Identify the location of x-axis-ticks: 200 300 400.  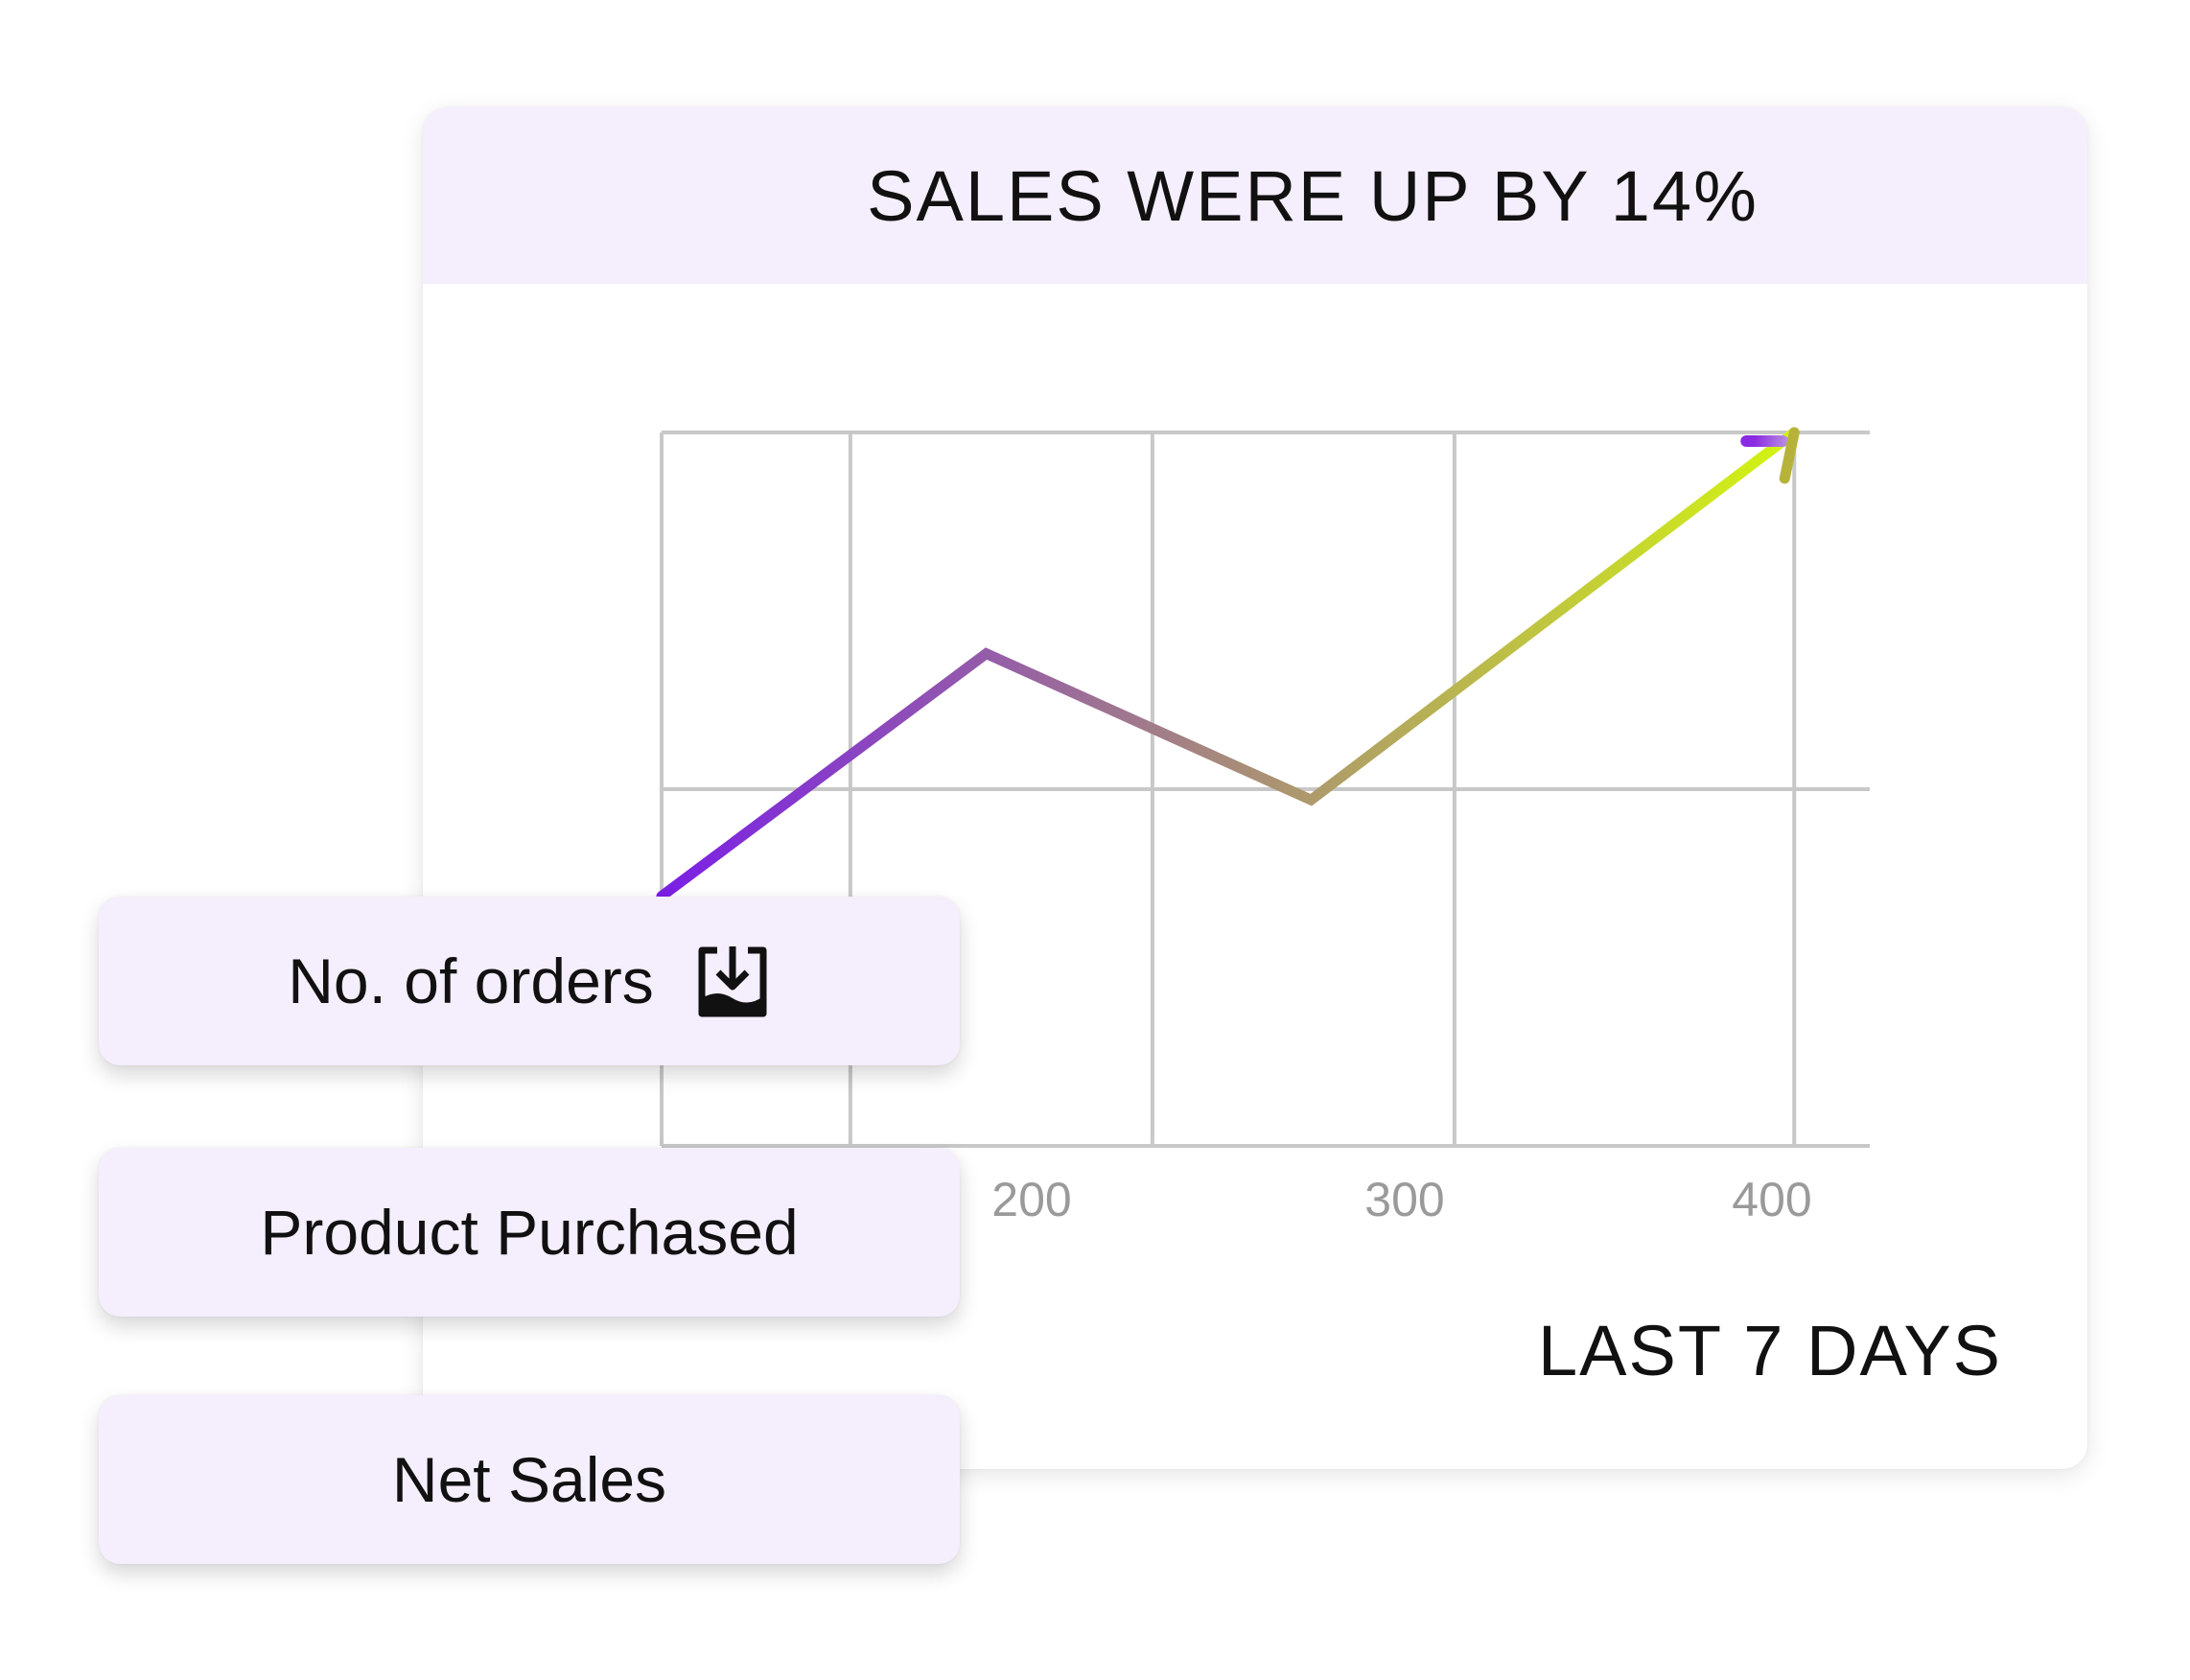
(1401, 1199).